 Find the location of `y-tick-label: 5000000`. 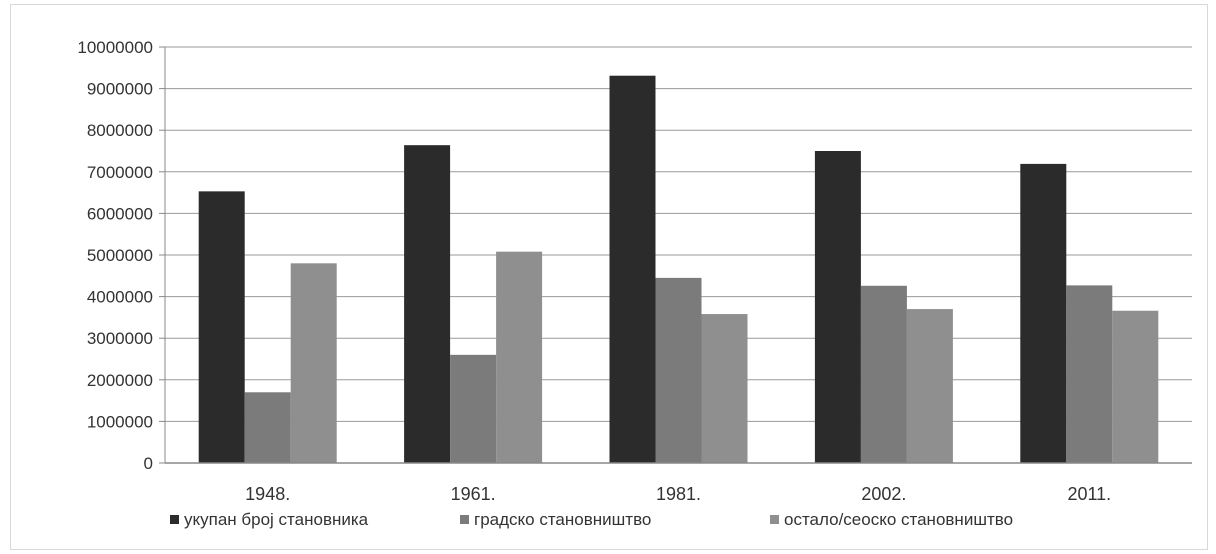

y-tick-label: 5000000 is located at coordinates (120, 255).